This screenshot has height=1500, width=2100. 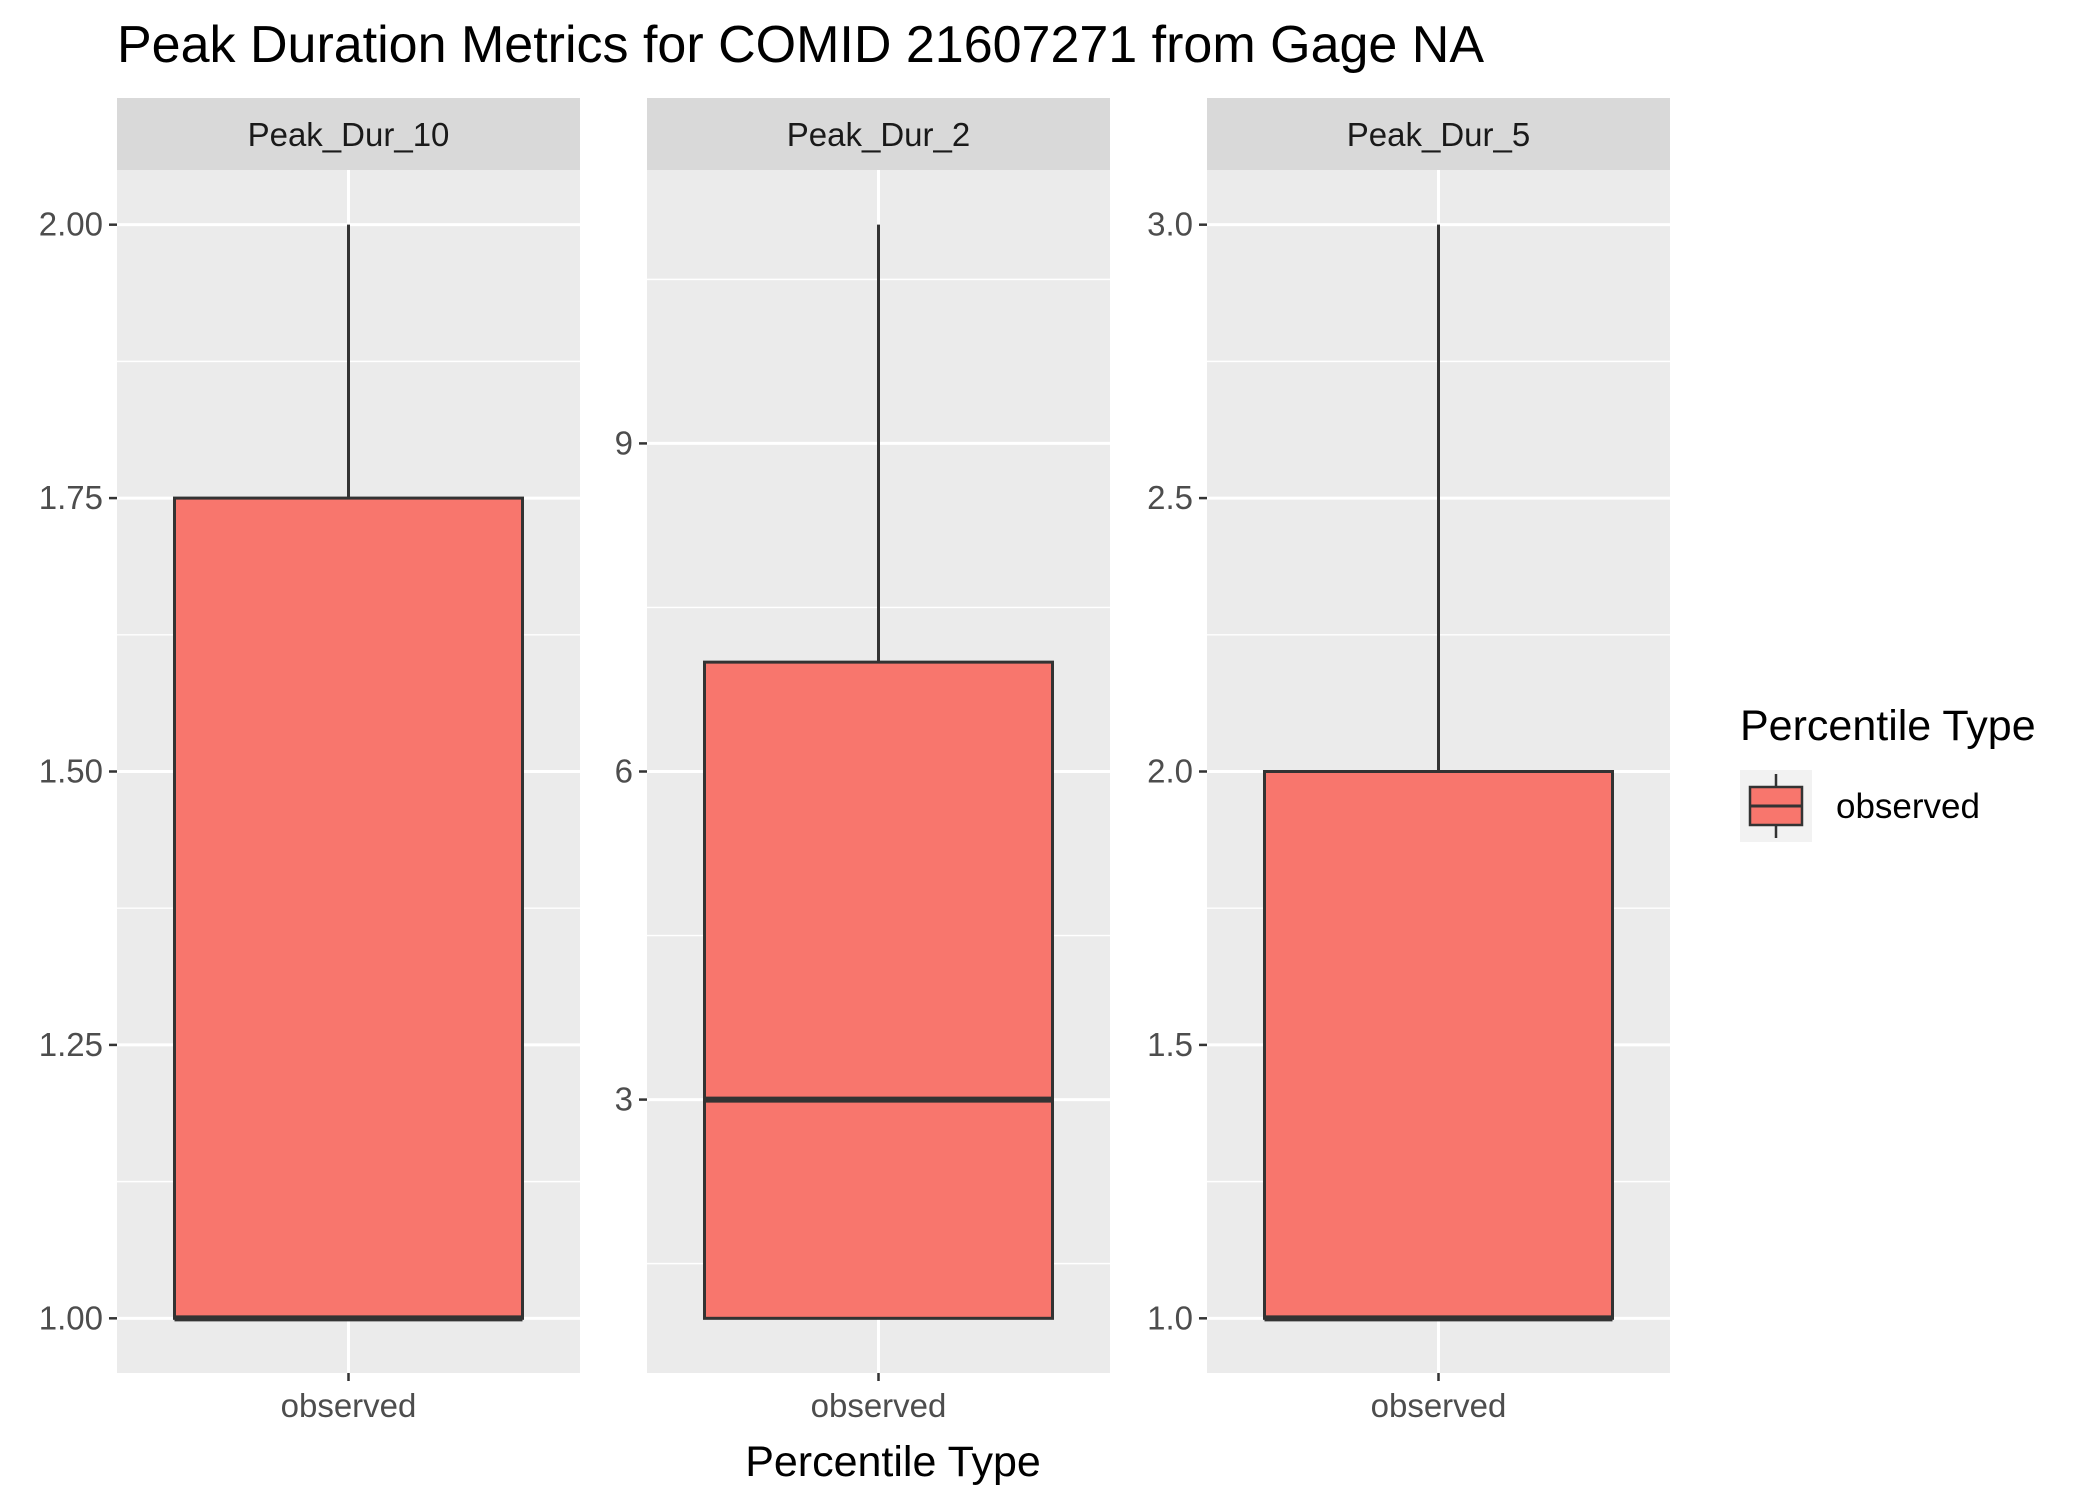 I want to click on y-tick-label: 6, so click(x=624, y=771).